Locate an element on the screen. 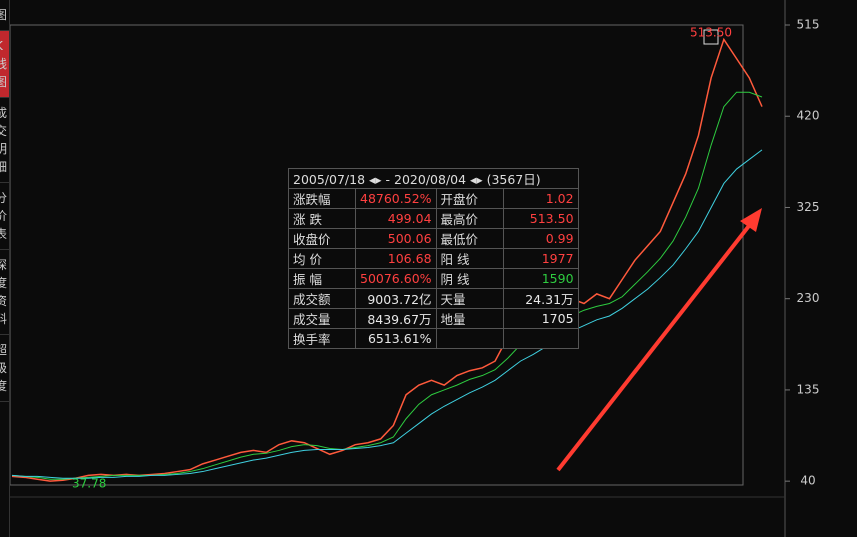 Image resolution: width=857 pixels, height=537 pixels. sidebar: 图K线图成交明细分价表深度资料超级度 is located at coordinates (5, 268).